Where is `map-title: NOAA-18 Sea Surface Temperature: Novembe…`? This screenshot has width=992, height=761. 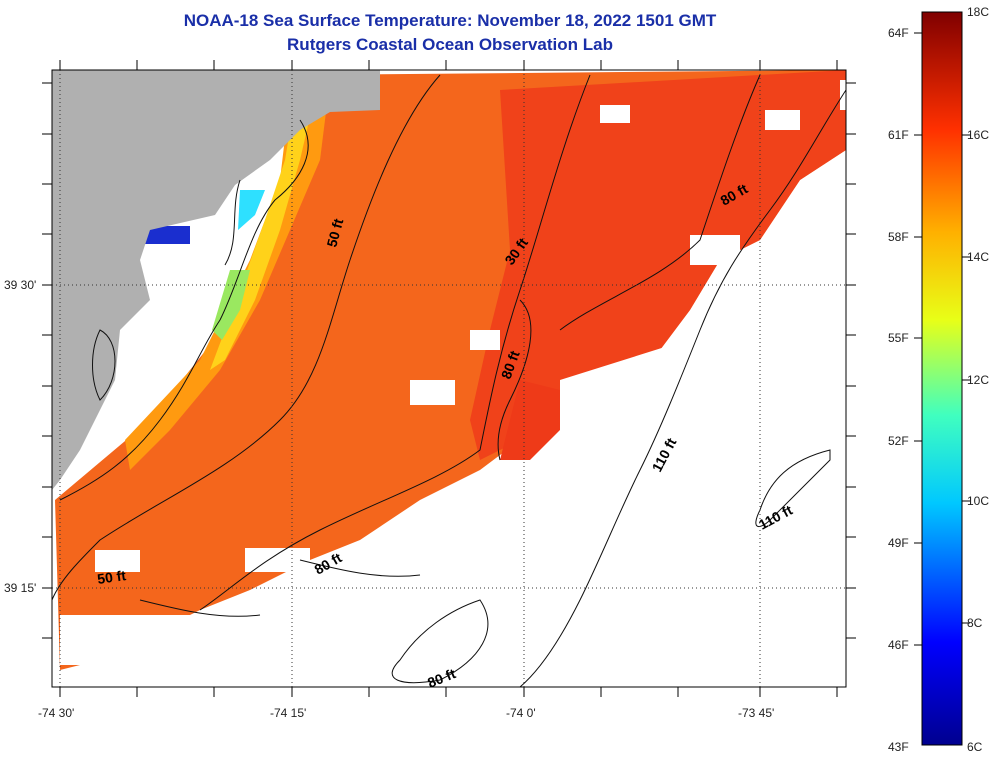 map-title: NOAA-18 Sea Surface Temperature: Novembe… is located at coordinates (450, 20).